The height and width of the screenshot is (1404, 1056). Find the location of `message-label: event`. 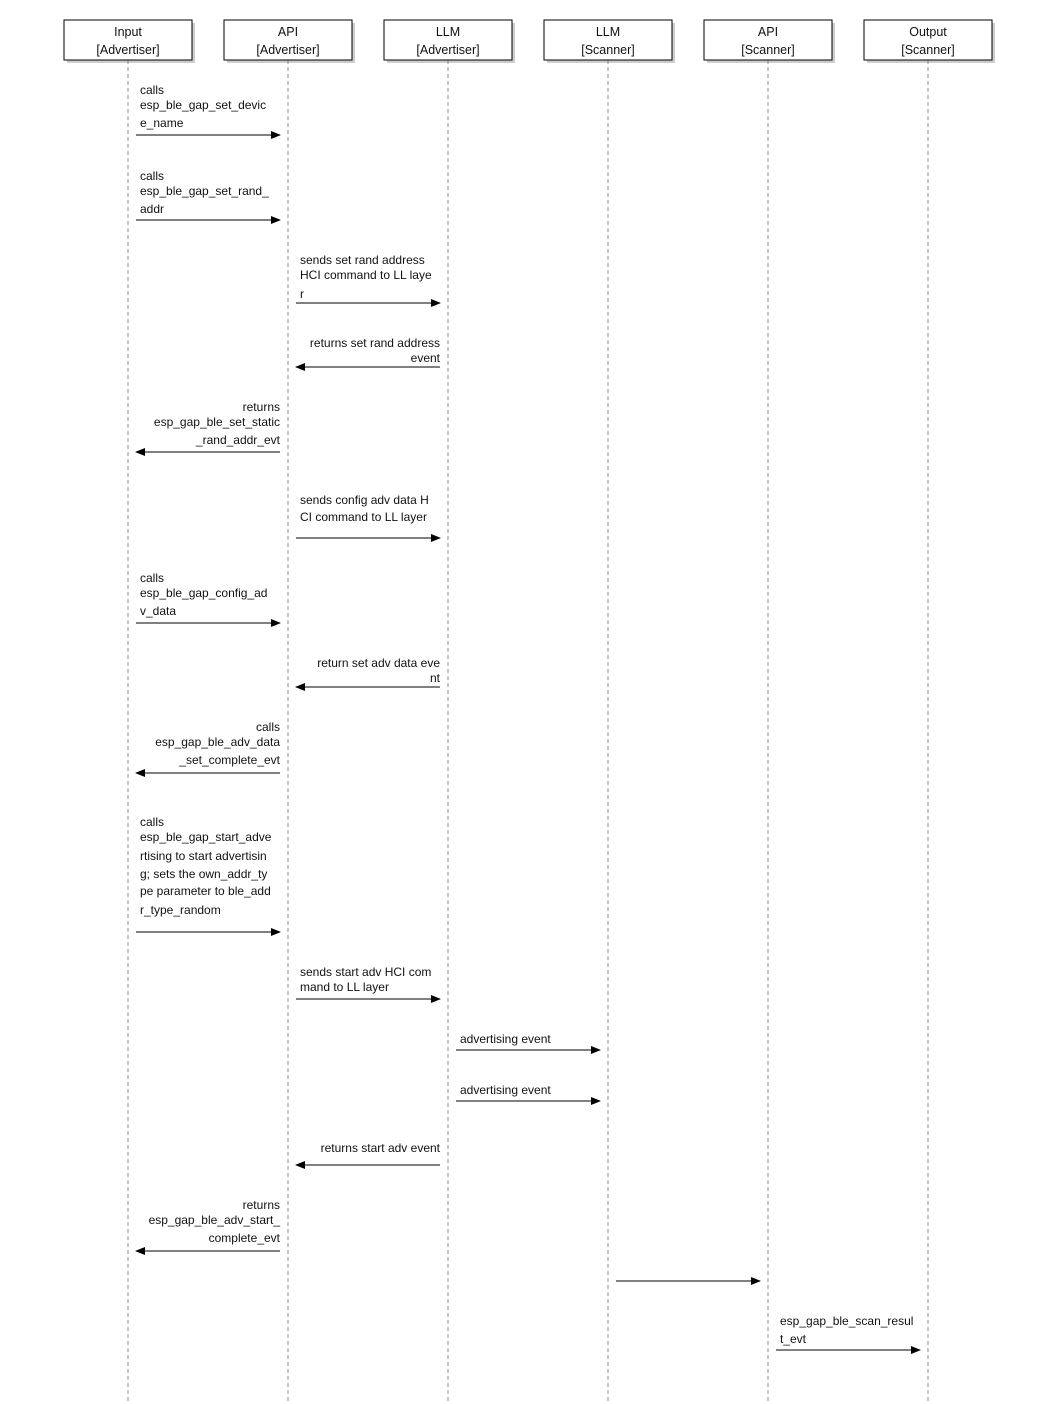

message-label: event is located at coordinates (426, 358).